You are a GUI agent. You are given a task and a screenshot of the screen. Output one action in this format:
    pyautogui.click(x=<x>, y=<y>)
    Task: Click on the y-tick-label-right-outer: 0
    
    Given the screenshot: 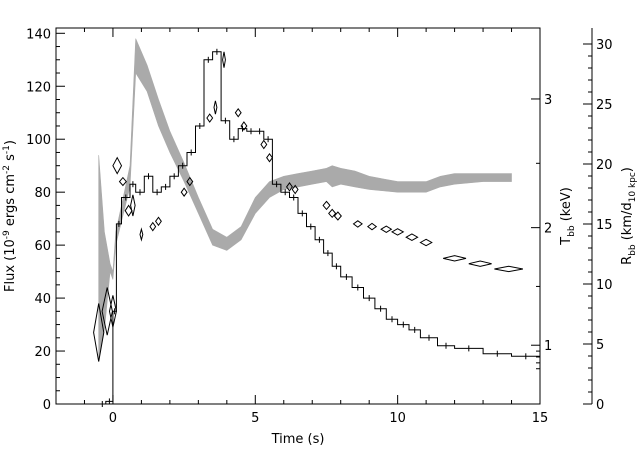 What is the action you would take?
    pyautogui.click(x=600, y=405)
    